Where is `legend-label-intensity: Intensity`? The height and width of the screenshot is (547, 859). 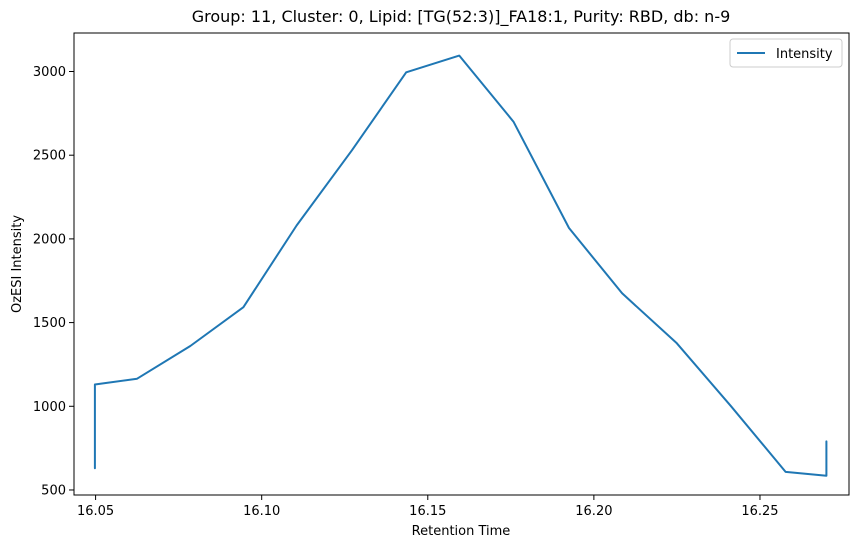 legend-label-intensity: Intensity is located at coordinates (804, 54).